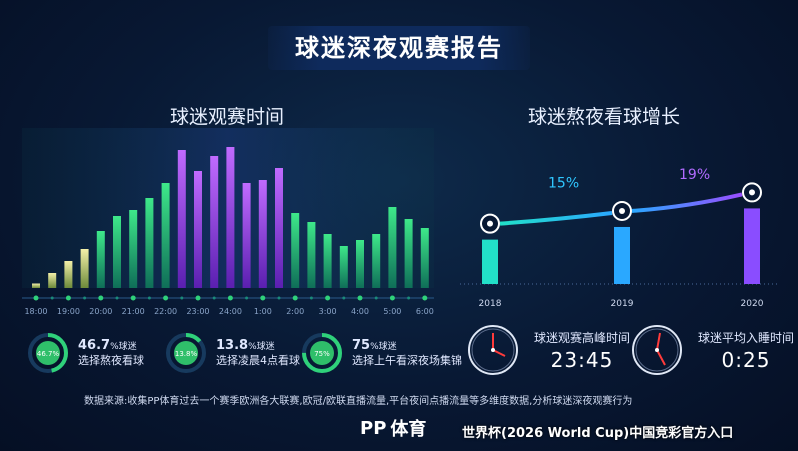 Image resolution: width=798 pixels, height=451 pixels. What do you see at coordinates (490, 304) in the screenshot?
I see `x-tick-label: 2018` at bounding box center [490, 304].